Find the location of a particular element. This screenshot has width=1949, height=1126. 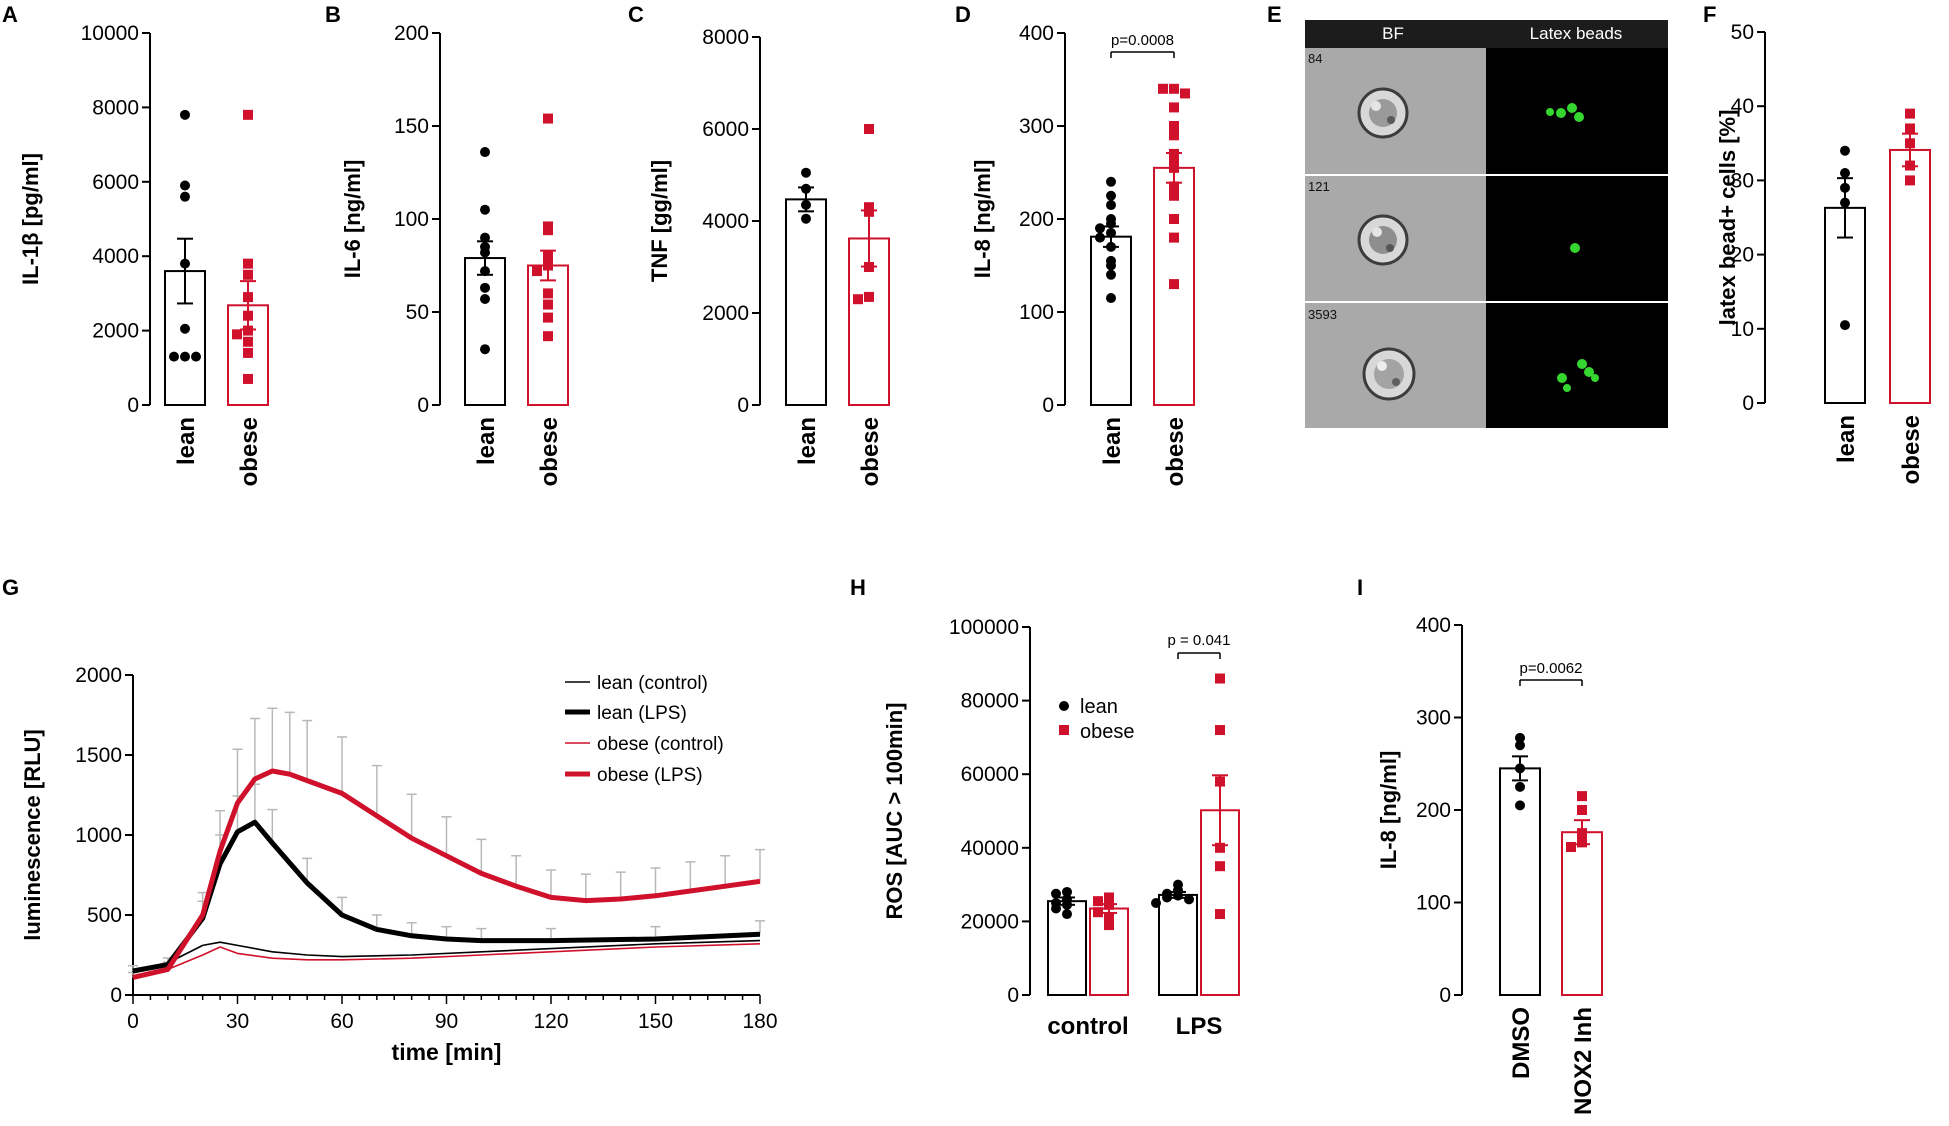

legend-label-obese-lps: obese (LPS) is located at coordinates (650, 775).